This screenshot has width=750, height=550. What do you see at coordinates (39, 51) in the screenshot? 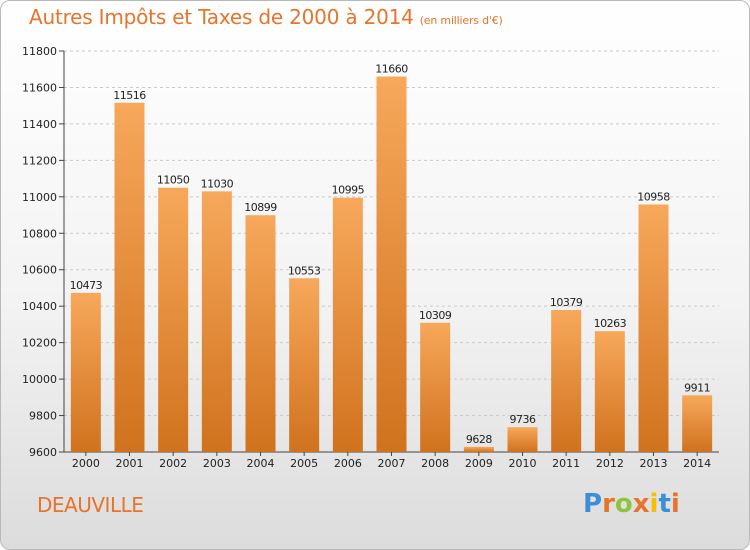
I see `y-tick-label: 11800` at bounding box center [39, 51].